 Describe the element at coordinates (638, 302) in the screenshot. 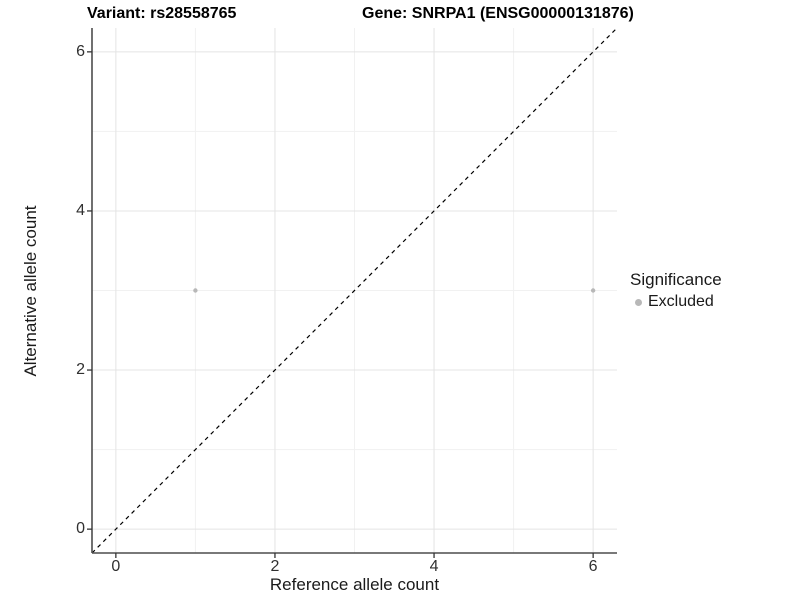

I see `legend-point-icon` at that location.